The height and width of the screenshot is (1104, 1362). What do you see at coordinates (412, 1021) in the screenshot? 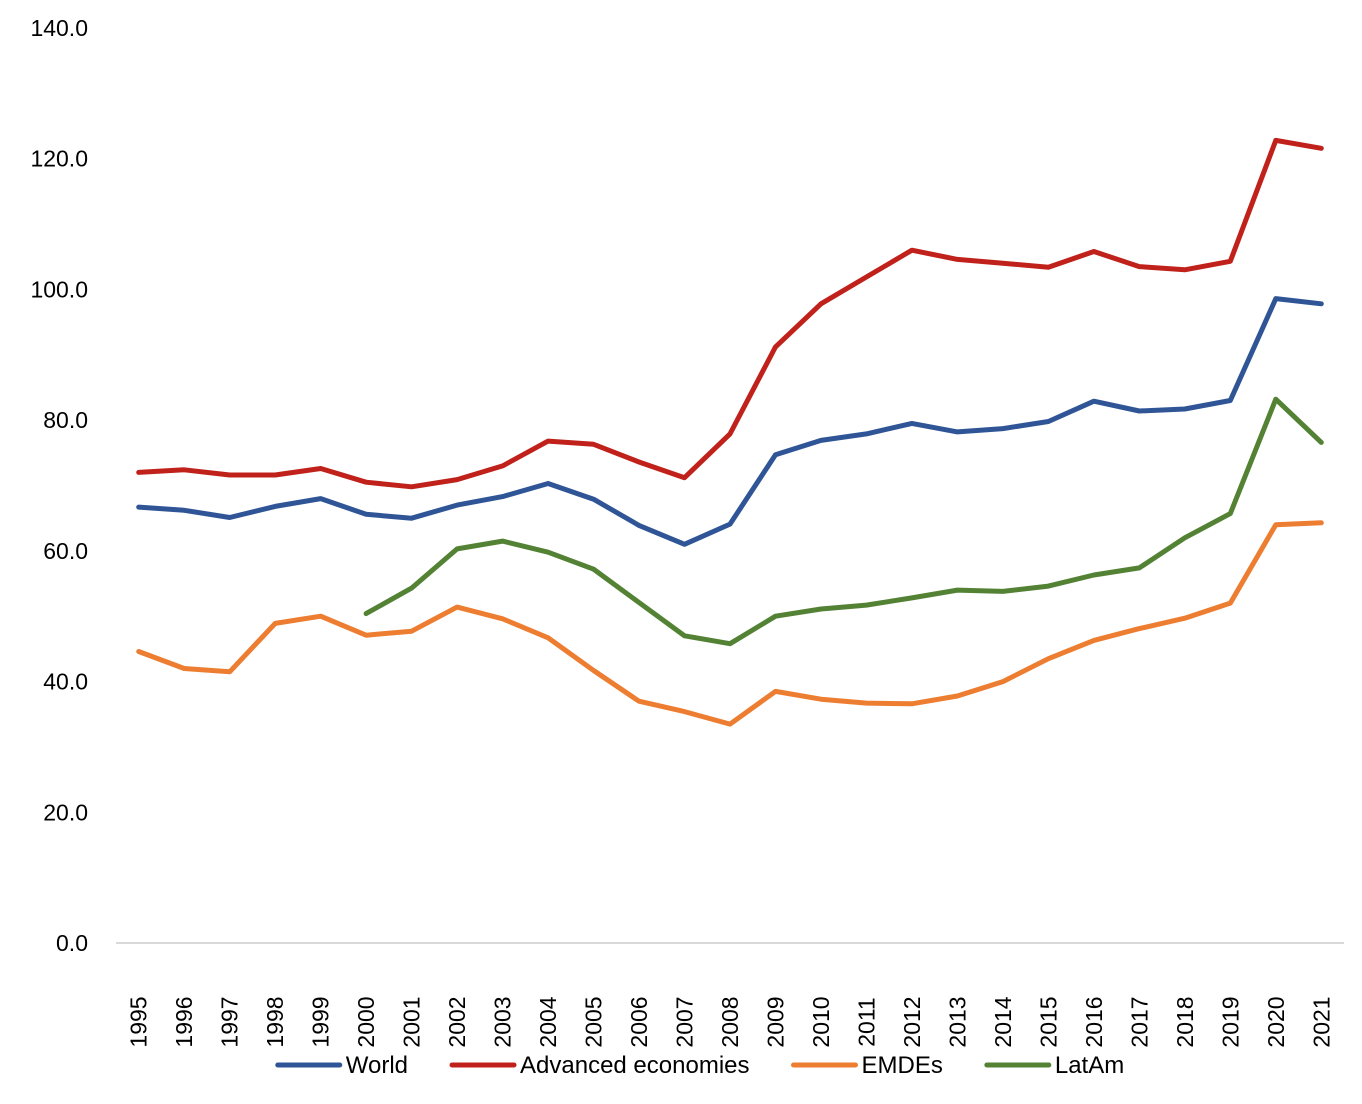
I see `x-tick-label: 2001` at bounding box center [412, 1021].